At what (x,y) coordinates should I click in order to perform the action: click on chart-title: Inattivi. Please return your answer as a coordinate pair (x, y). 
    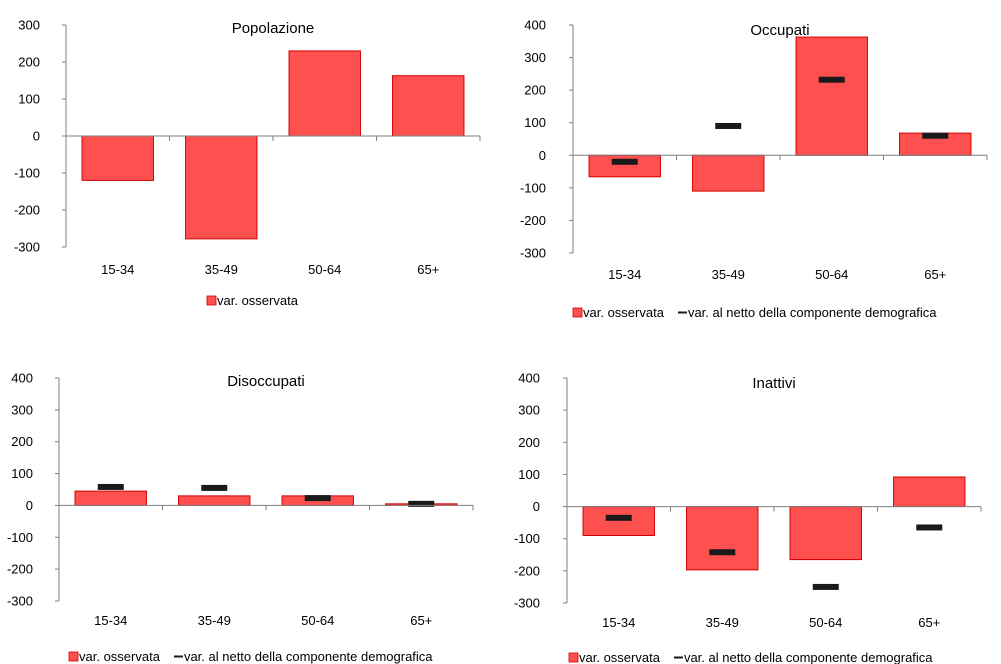
    Looking at the image, I should click on (773, 383).